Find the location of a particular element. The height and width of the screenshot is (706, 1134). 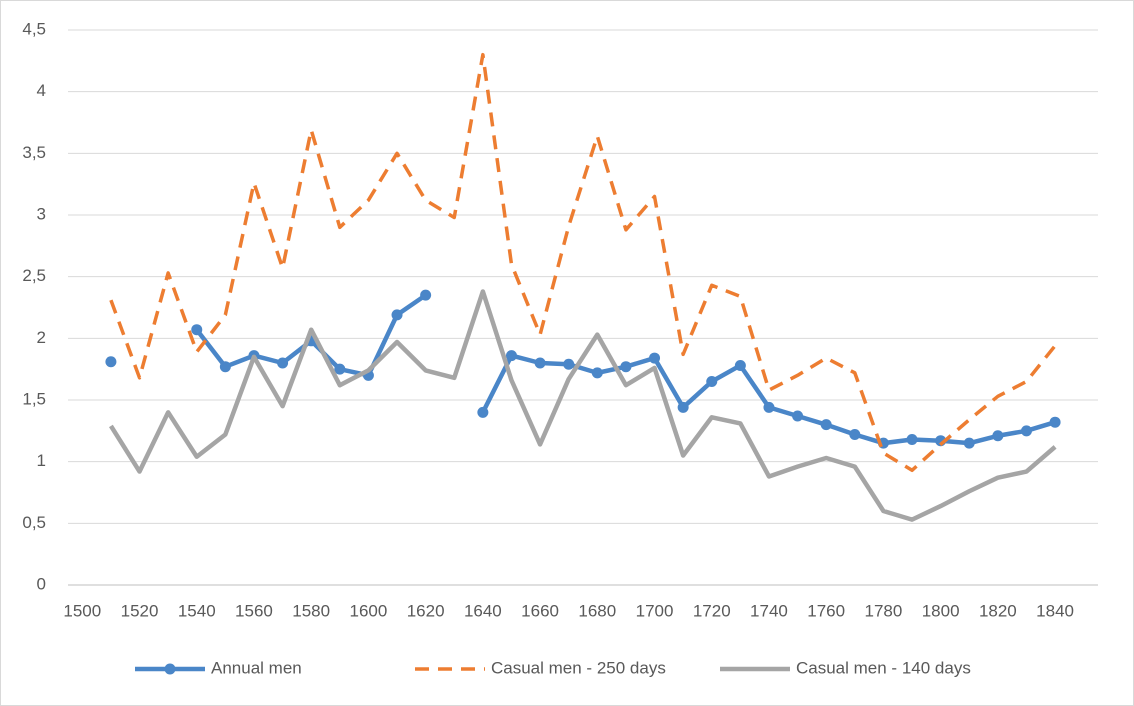

legend-item: Casual men - 250 days is located at coordinates (540, 667).